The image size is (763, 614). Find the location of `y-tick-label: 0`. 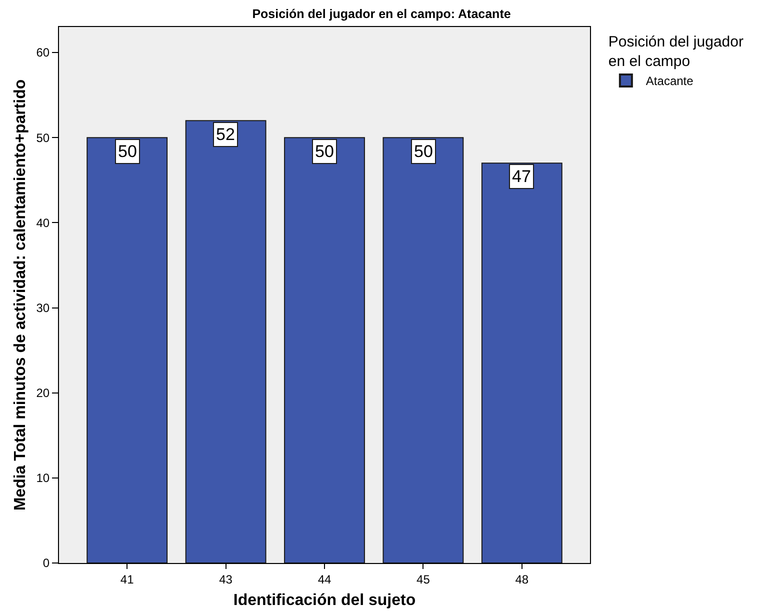

y-tick-label: 0 is located at coordinates (46, 563).